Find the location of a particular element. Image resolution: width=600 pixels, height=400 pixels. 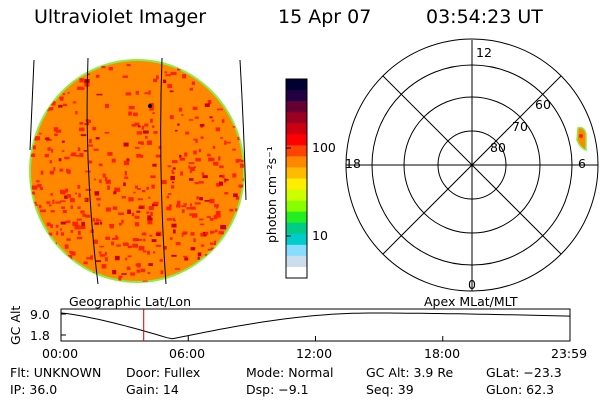

grid-marker-icon is located at coordinates (150, 106).